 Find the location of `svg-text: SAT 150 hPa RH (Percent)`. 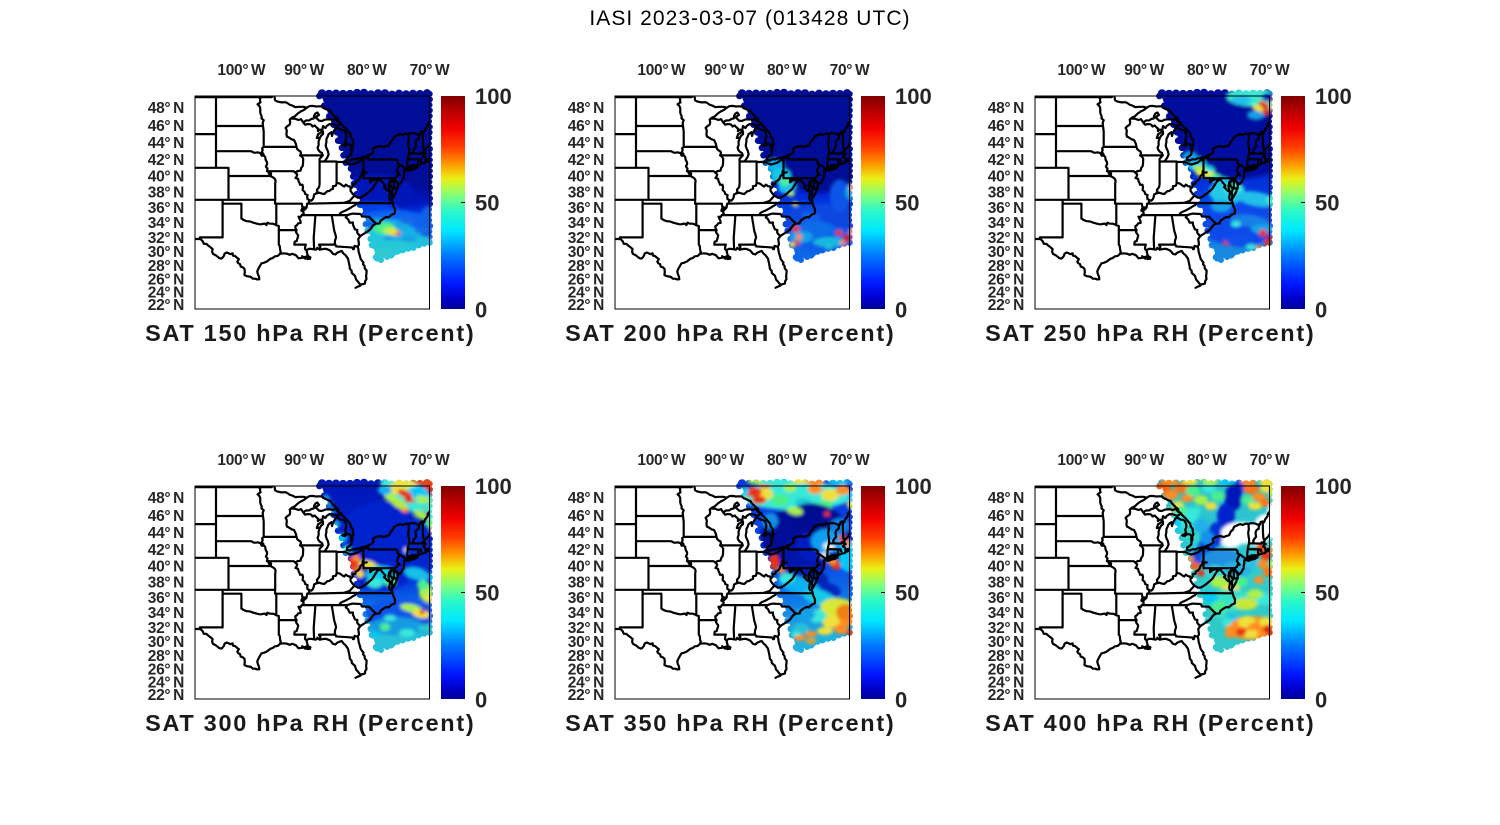

svg-text: SAT 150 hPa RH (Percent) is located at coordinates (310, 333).